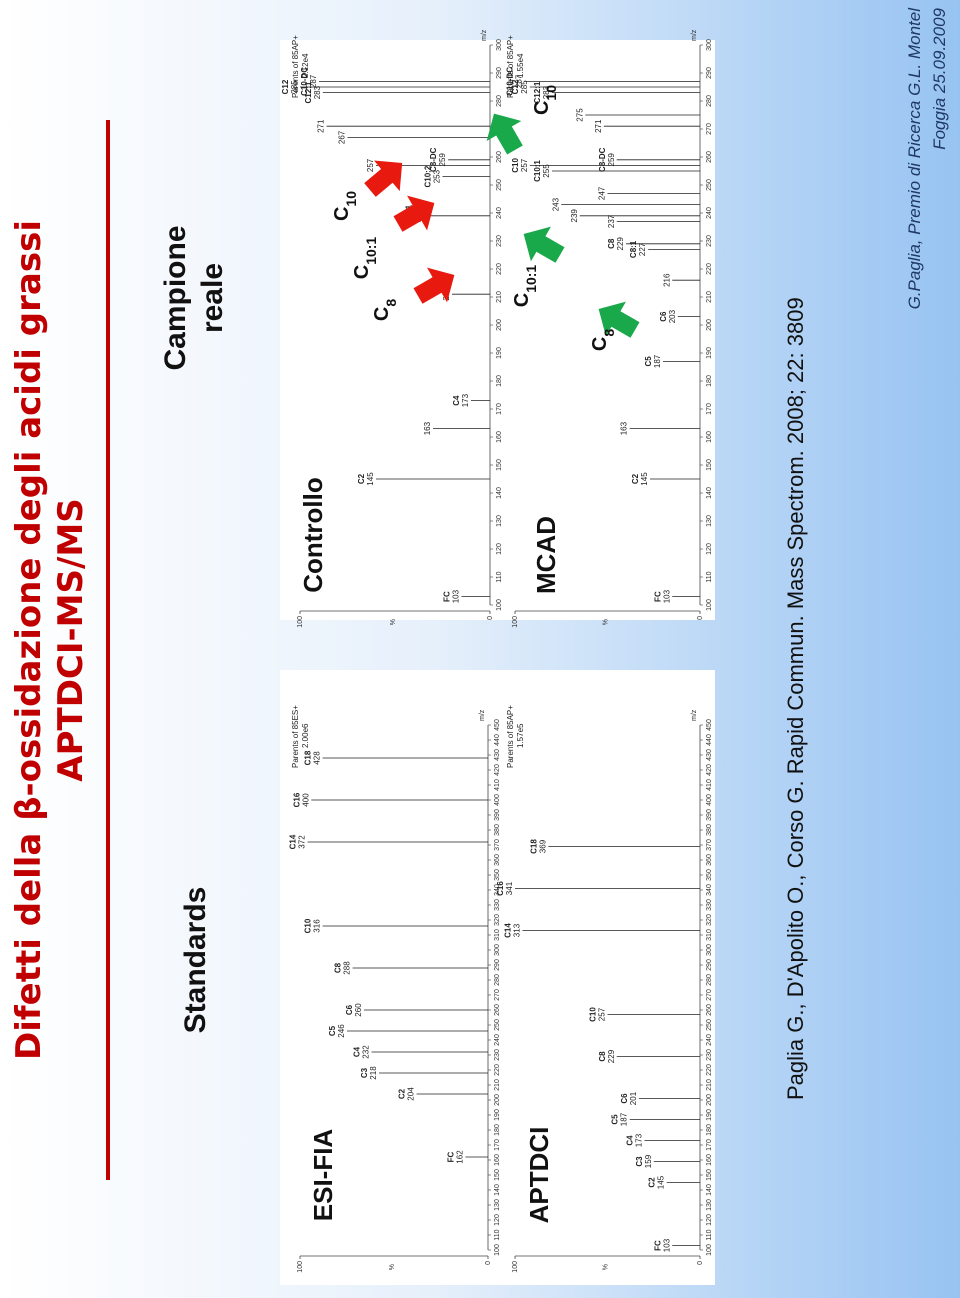 The width and height of the screenshot is (960, 1298). I want to click on peak-mz: 227, so click(642, 249).